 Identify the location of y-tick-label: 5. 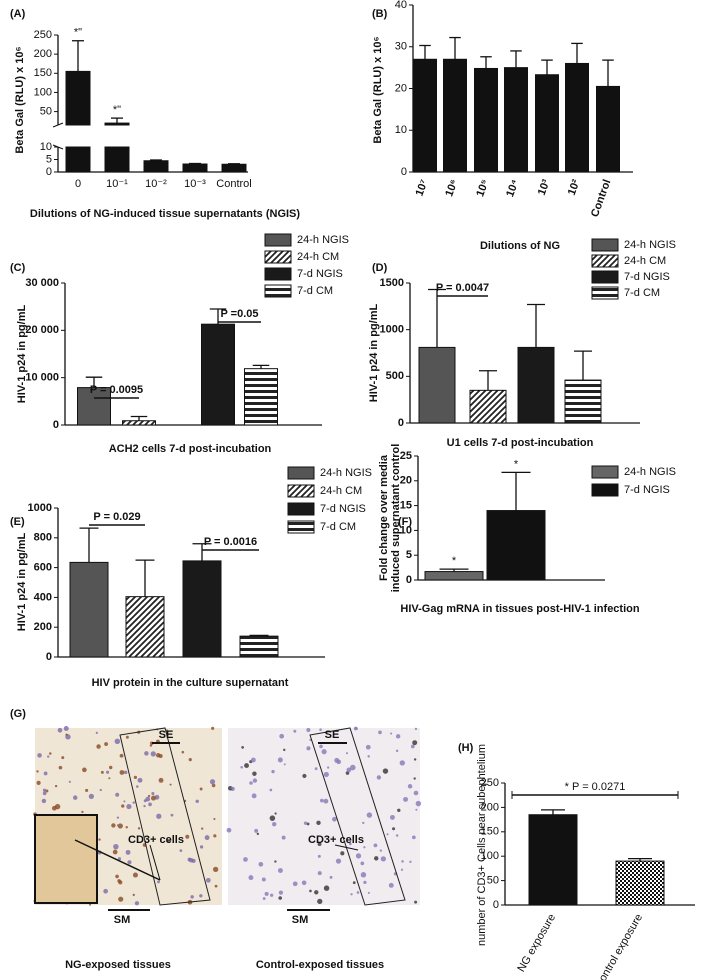
(49, 159).